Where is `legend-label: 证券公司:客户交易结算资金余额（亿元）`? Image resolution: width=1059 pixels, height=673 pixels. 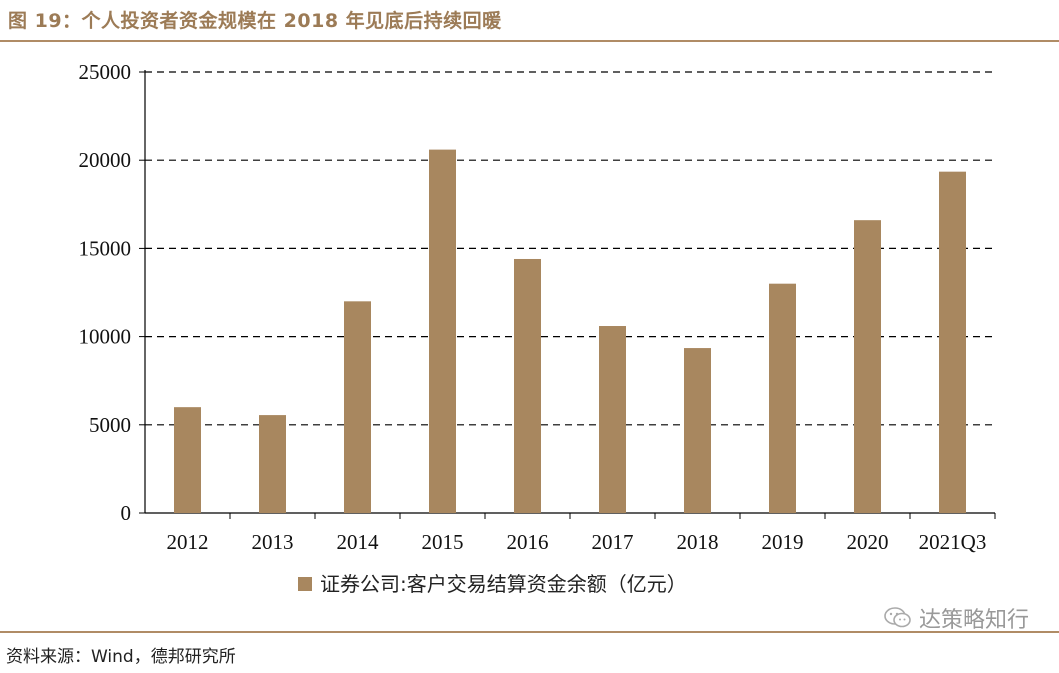 legend-label: 证券公司:客户交易结算资金余额（亿元） is located at coordinates (503, 584).